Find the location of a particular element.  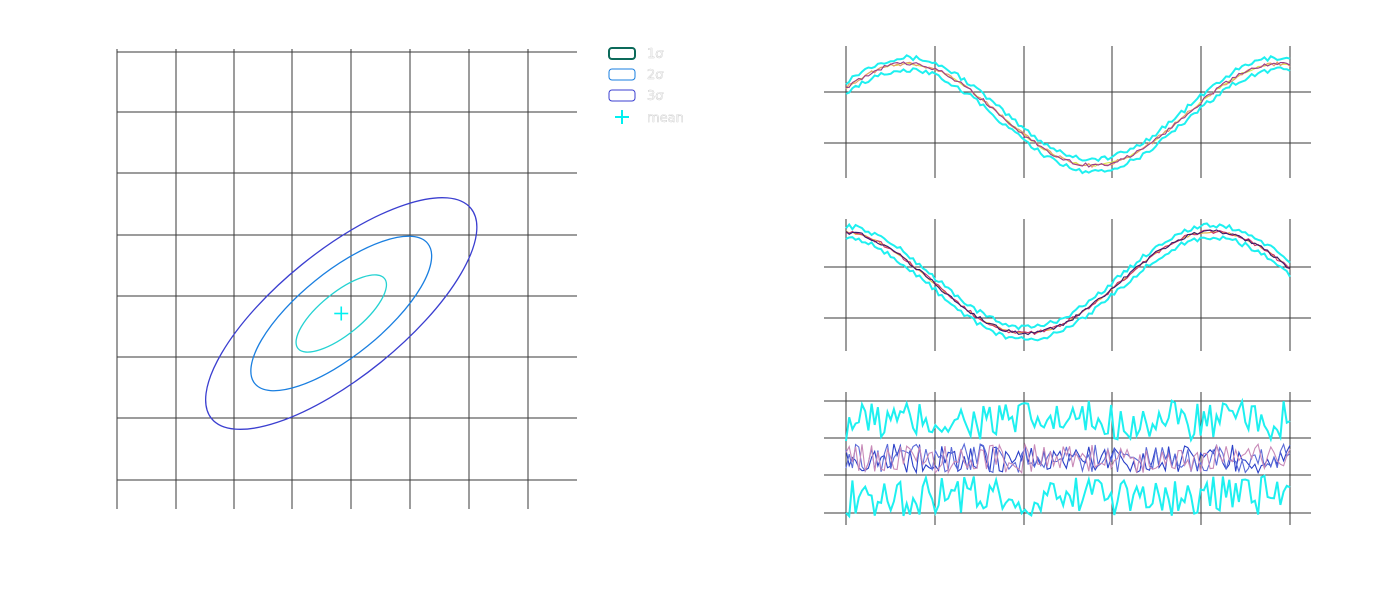

legend-item-3sigma: 3σ is located at coordinates (636, 96).